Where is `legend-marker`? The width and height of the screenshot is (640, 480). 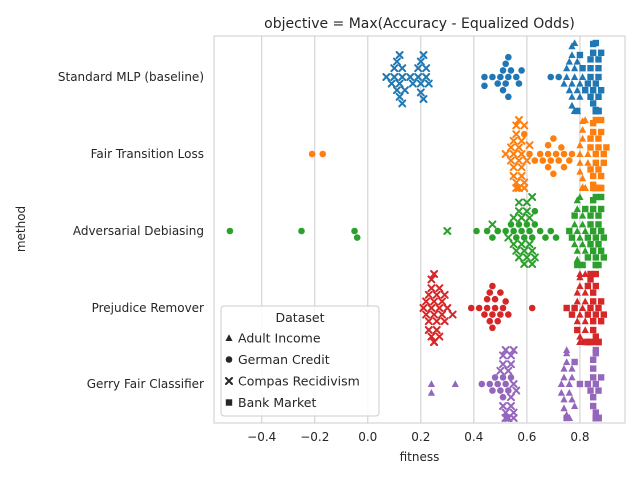
legend-marker is located at coordinates (229, 337).